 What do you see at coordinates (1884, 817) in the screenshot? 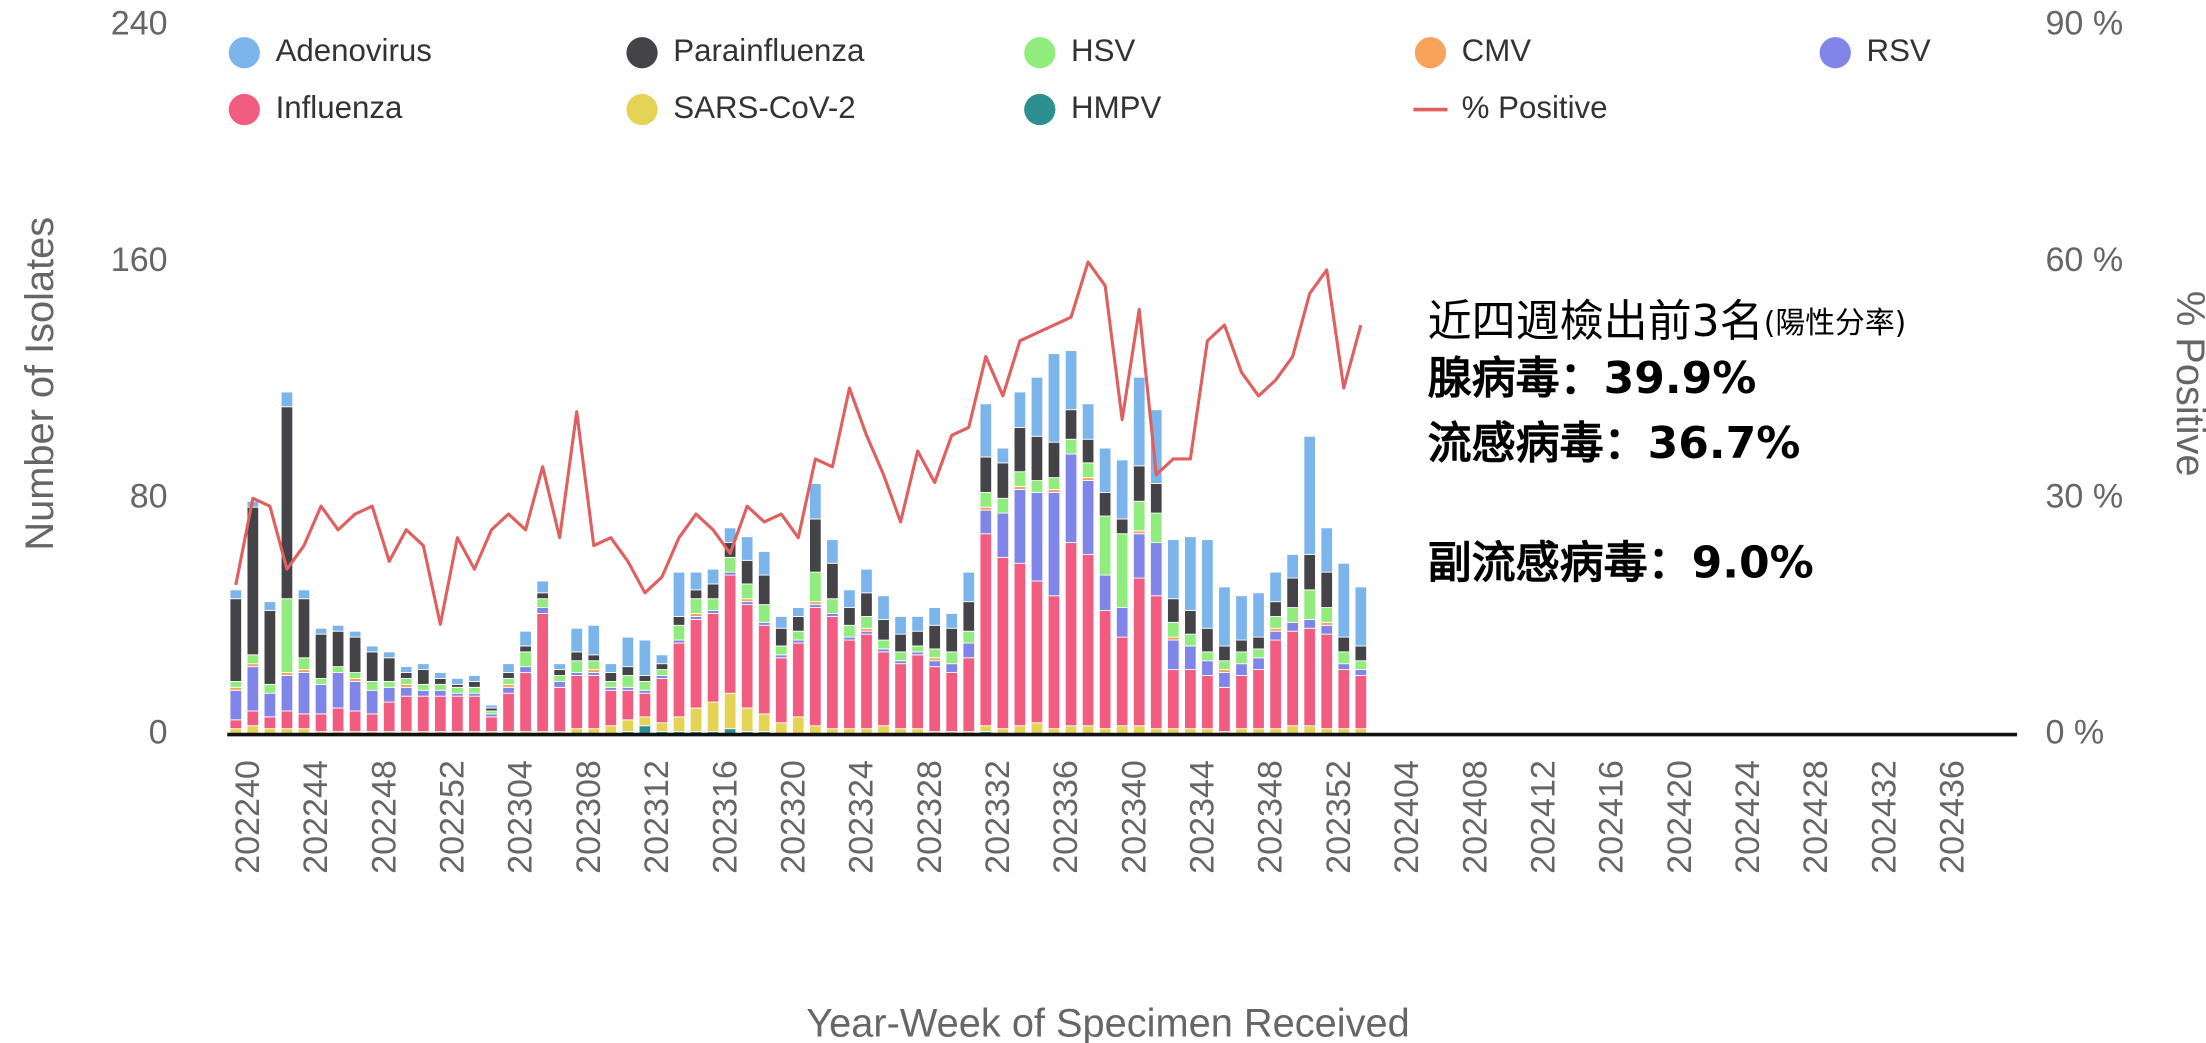
I see `x-tick-label: 202432` at bounding box center [1884, 817].